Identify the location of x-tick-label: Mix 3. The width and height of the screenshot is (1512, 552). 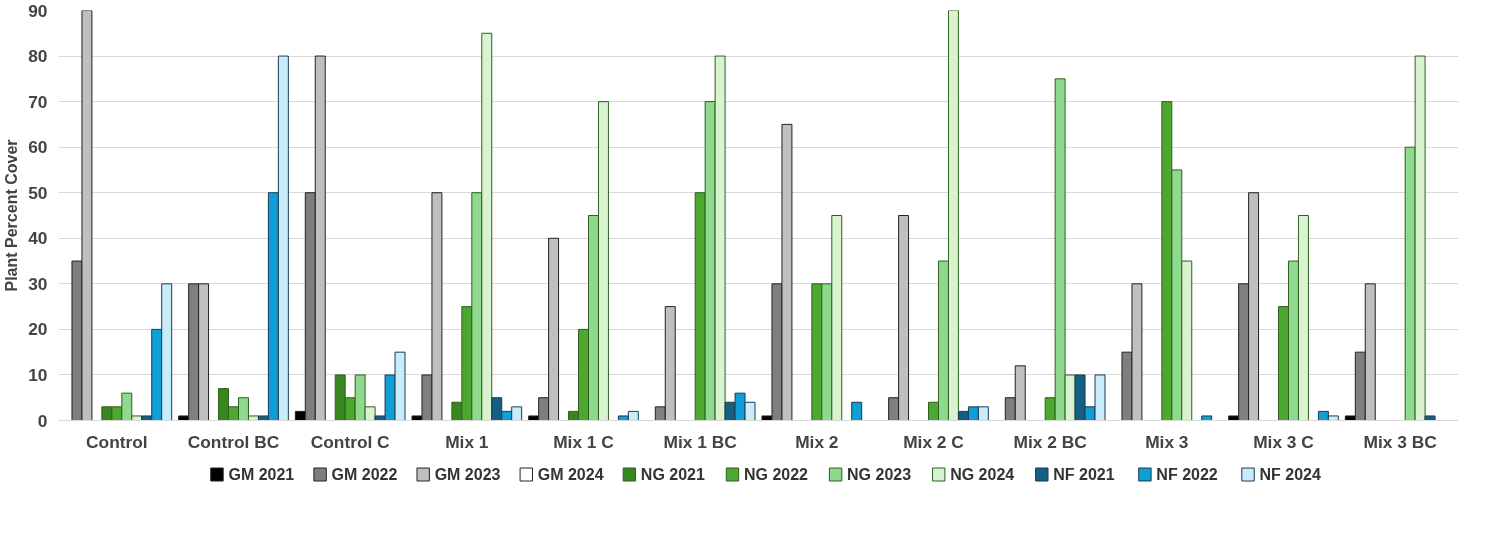
(1167, 441).